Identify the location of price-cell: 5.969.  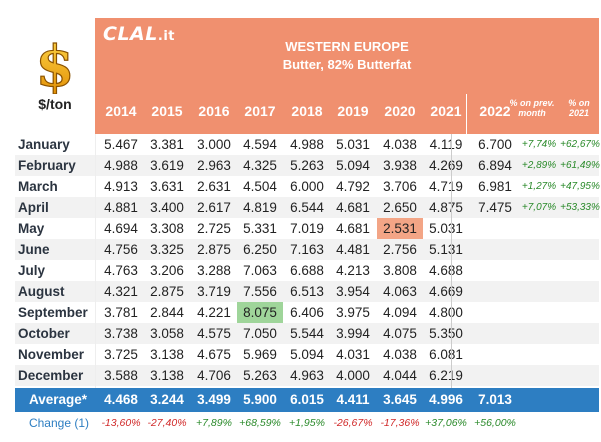
(260, 354).